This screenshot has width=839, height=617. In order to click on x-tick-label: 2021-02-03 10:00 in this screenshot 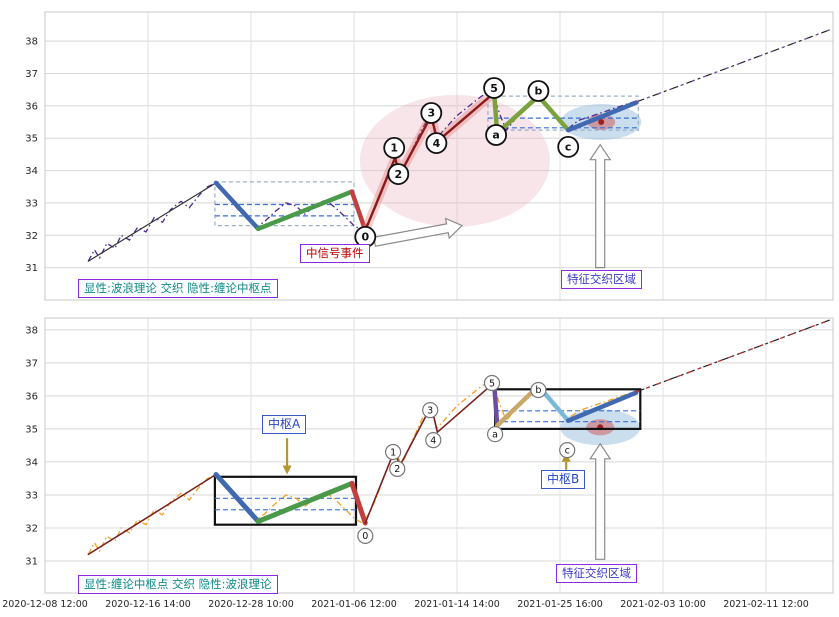, I will do `click(663, 604)`.